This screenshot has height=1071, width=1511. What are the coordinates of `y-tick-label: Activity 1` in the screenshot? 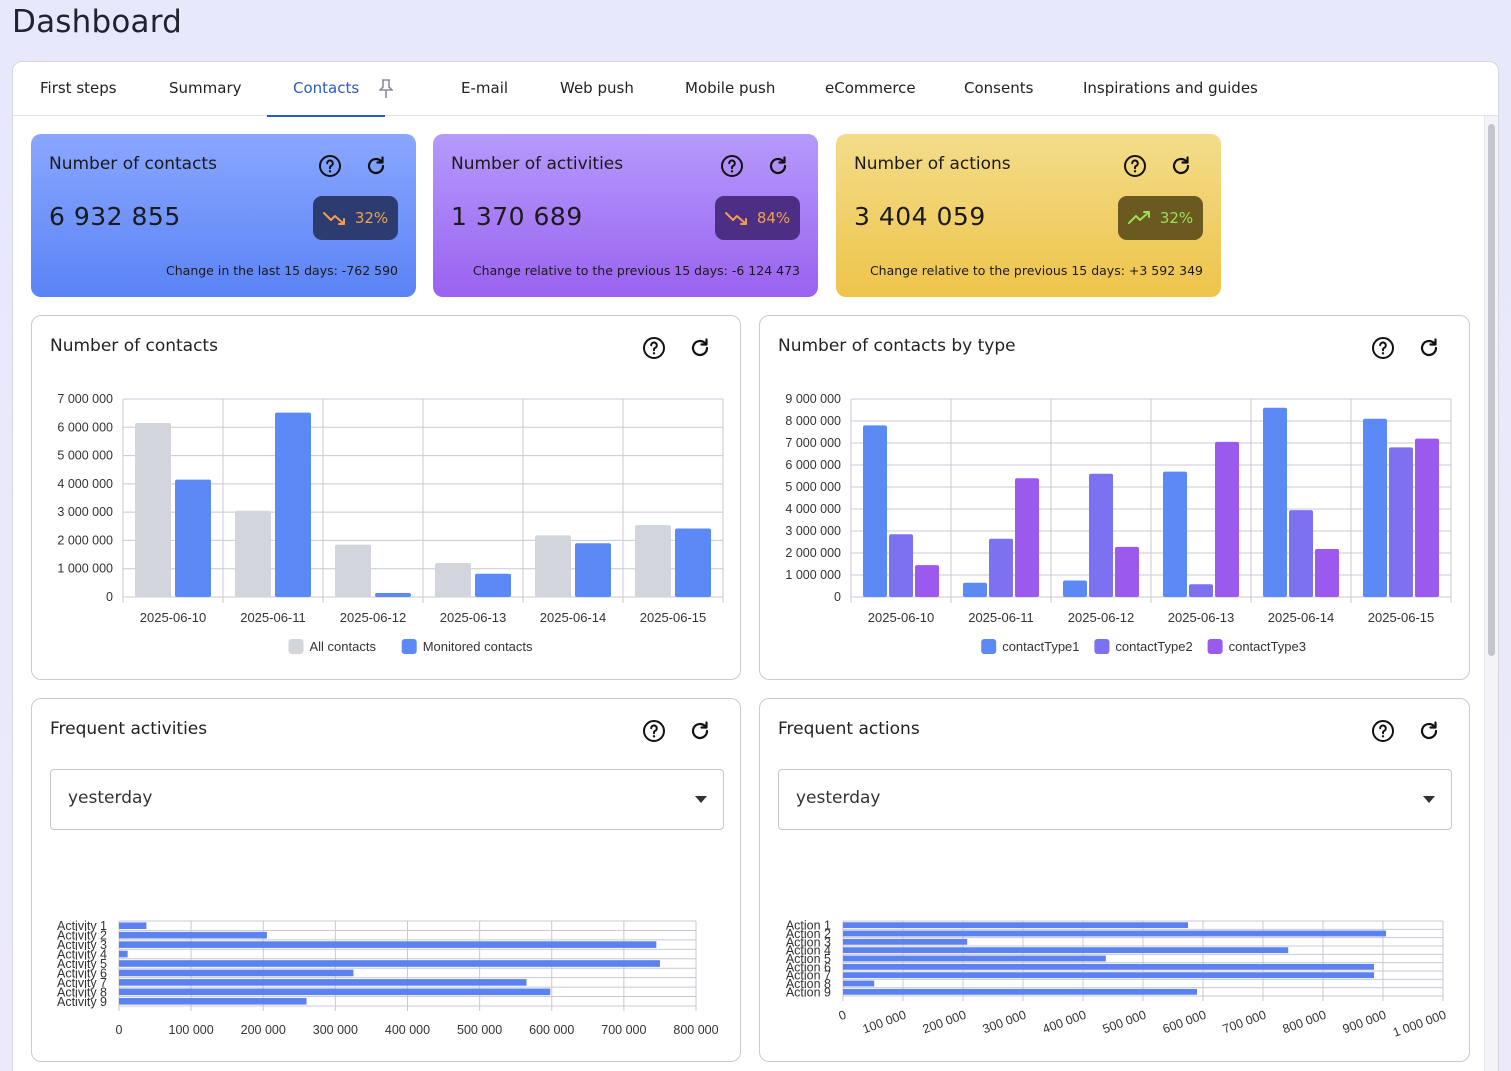 It's located at (82, 926).